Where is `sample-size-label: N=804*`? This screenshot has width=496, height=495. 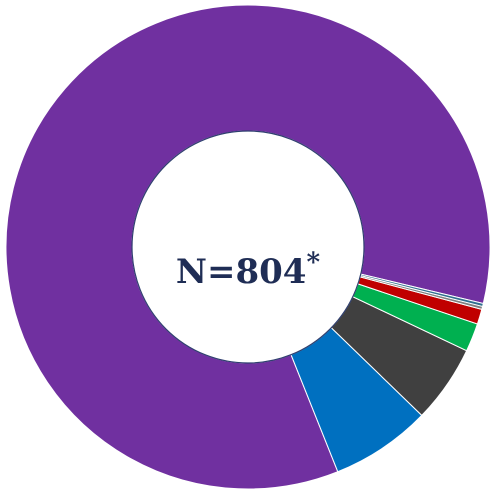 sample-size-label: N=804* is located at coordinates (248, 270).